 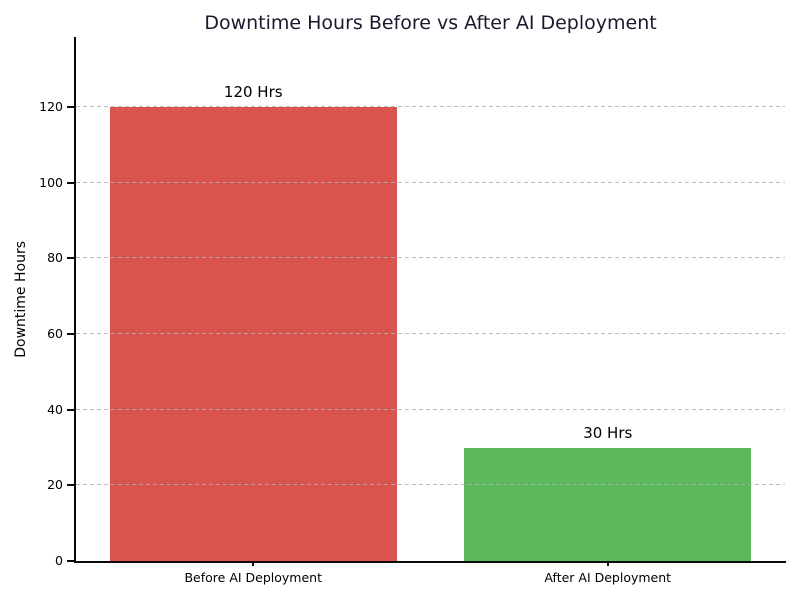 What do you see at coordinates (607, 563) in the screenshot?
I see `x-tick-mark-after-ai-deployment` at bounding box center [607, 563].